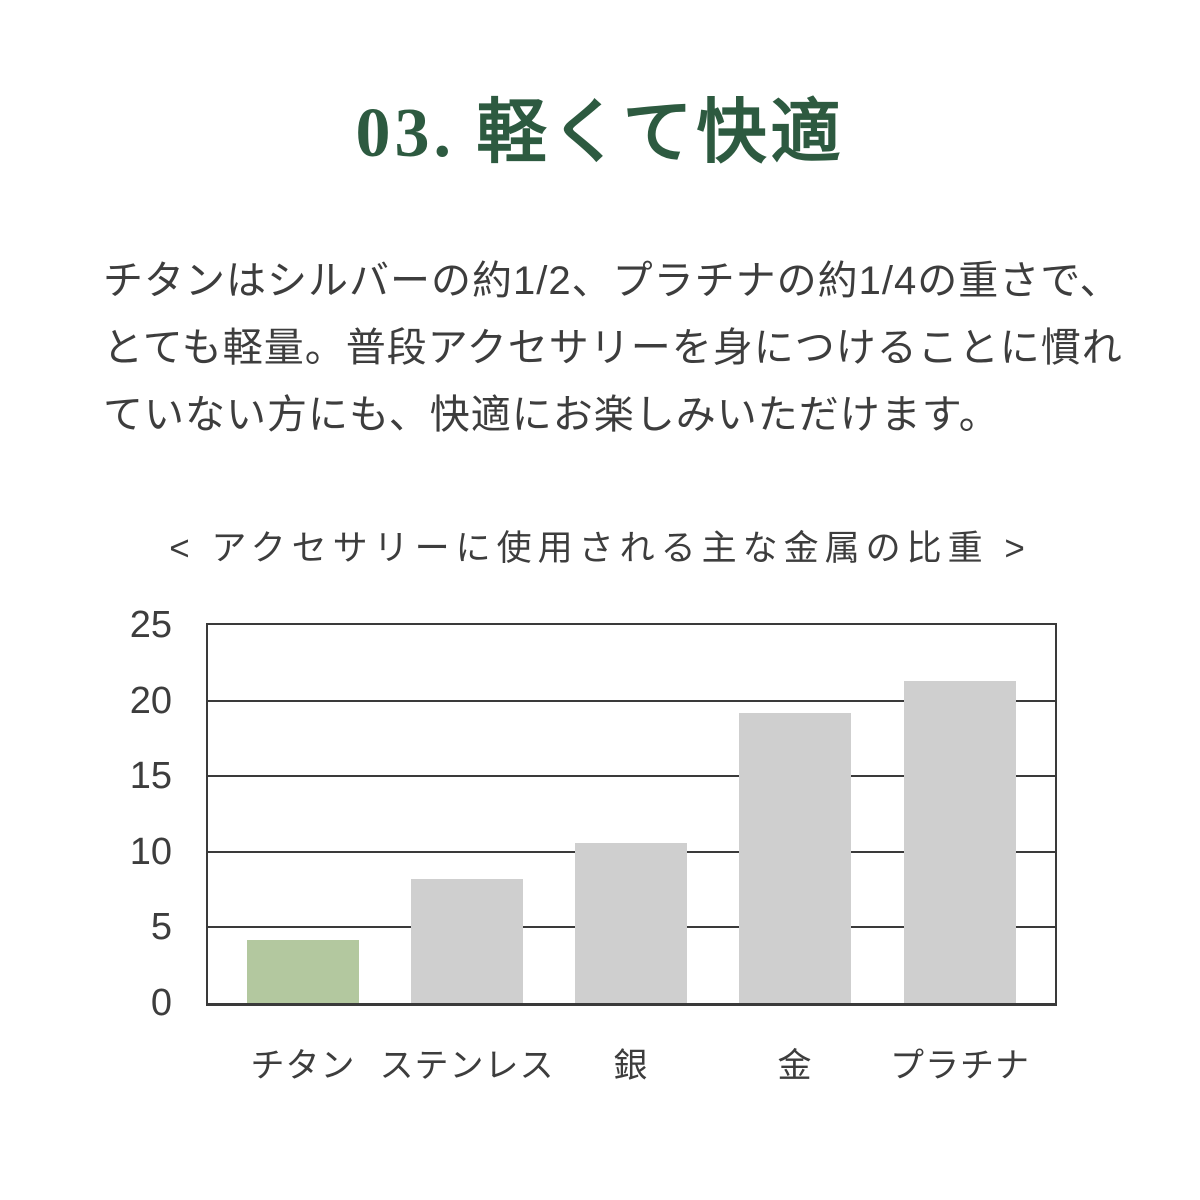 The image size is (1200, 1200). I want to click on paragraph-line-2: とても軽量。普段アクセサリーを身につけることに慣れ, so click(613, 348).